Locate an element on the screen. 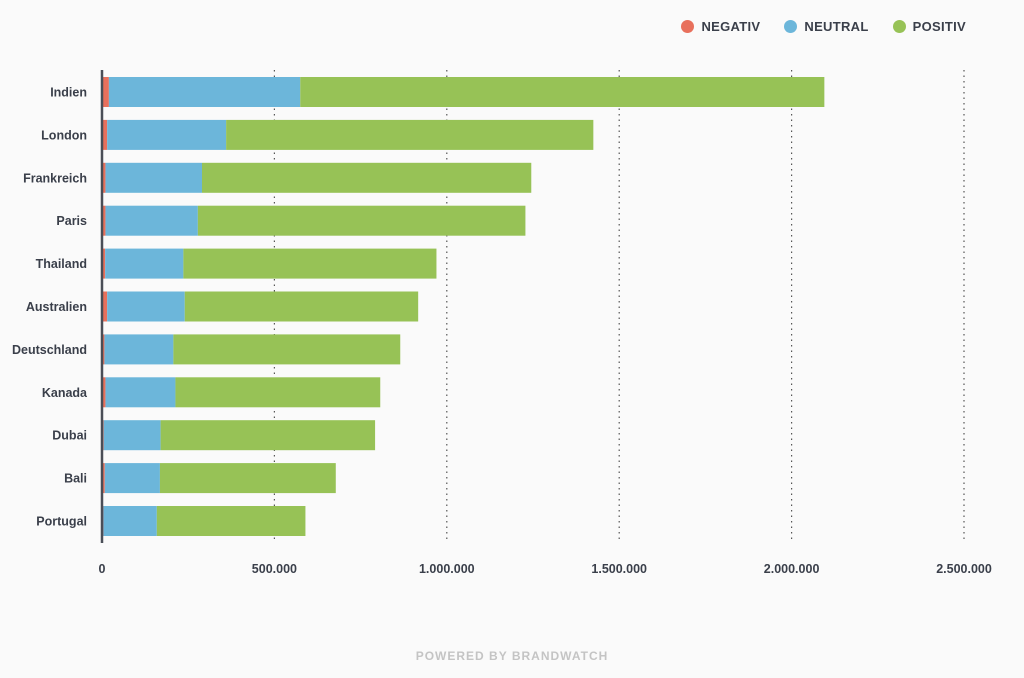  legend-item-neutral: NEUTRAL is located at coordinates (826, 26).